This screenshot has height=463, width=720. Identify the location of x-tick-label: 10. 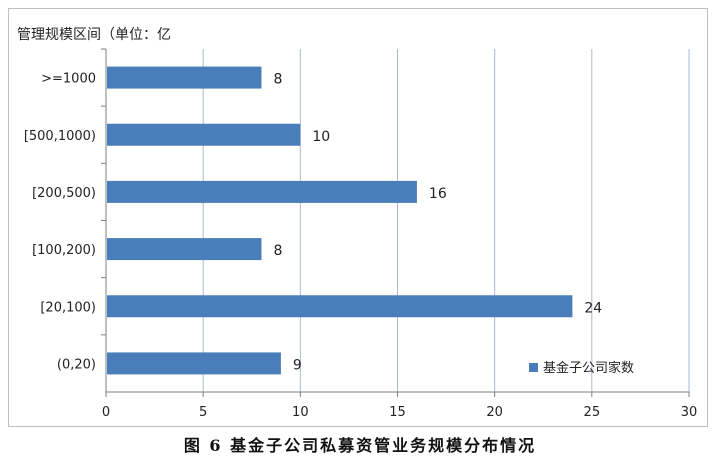
(300, 412).